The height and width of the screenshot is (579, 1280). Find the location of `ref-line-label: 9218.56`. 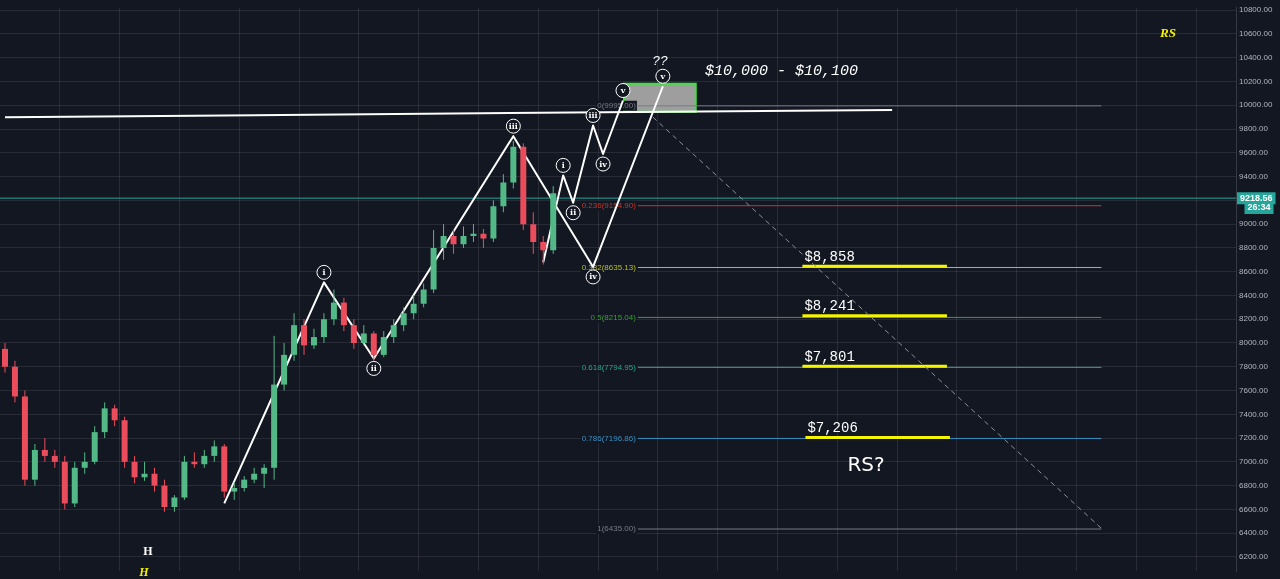

ref-line-label: 9218.56 is located at coordinates (1256, 197).